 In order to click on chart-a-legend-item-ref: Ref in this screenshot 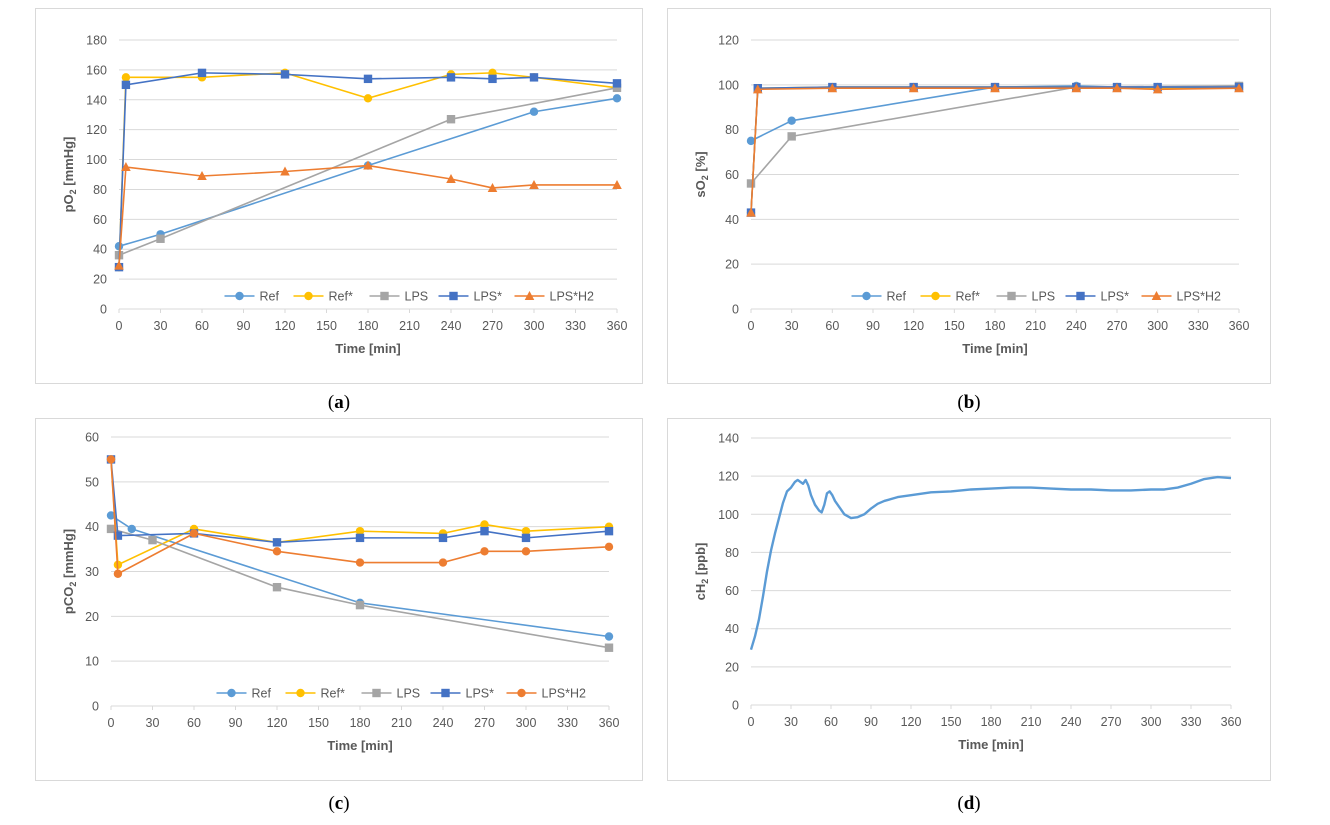, I will do `click(251, 297)`.